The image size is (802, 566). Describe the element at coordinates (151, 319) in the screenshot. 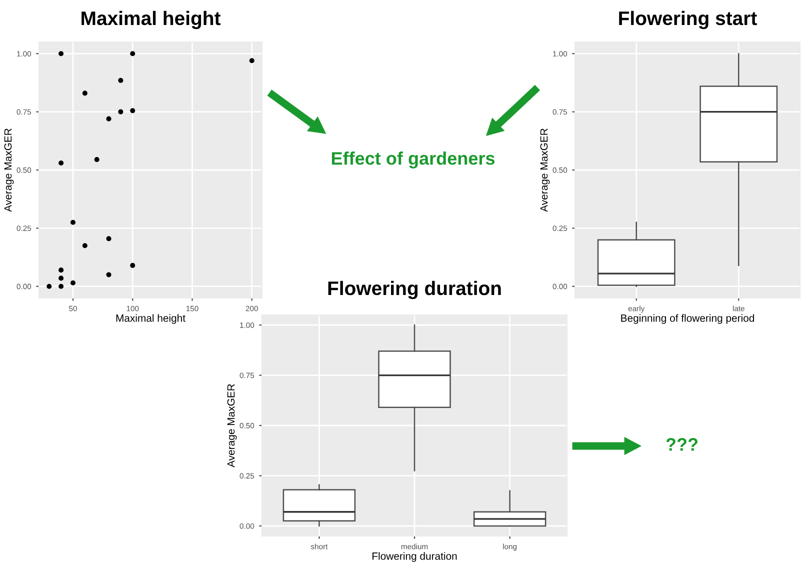

I see `x-axis-title: Maximal height` at that location.